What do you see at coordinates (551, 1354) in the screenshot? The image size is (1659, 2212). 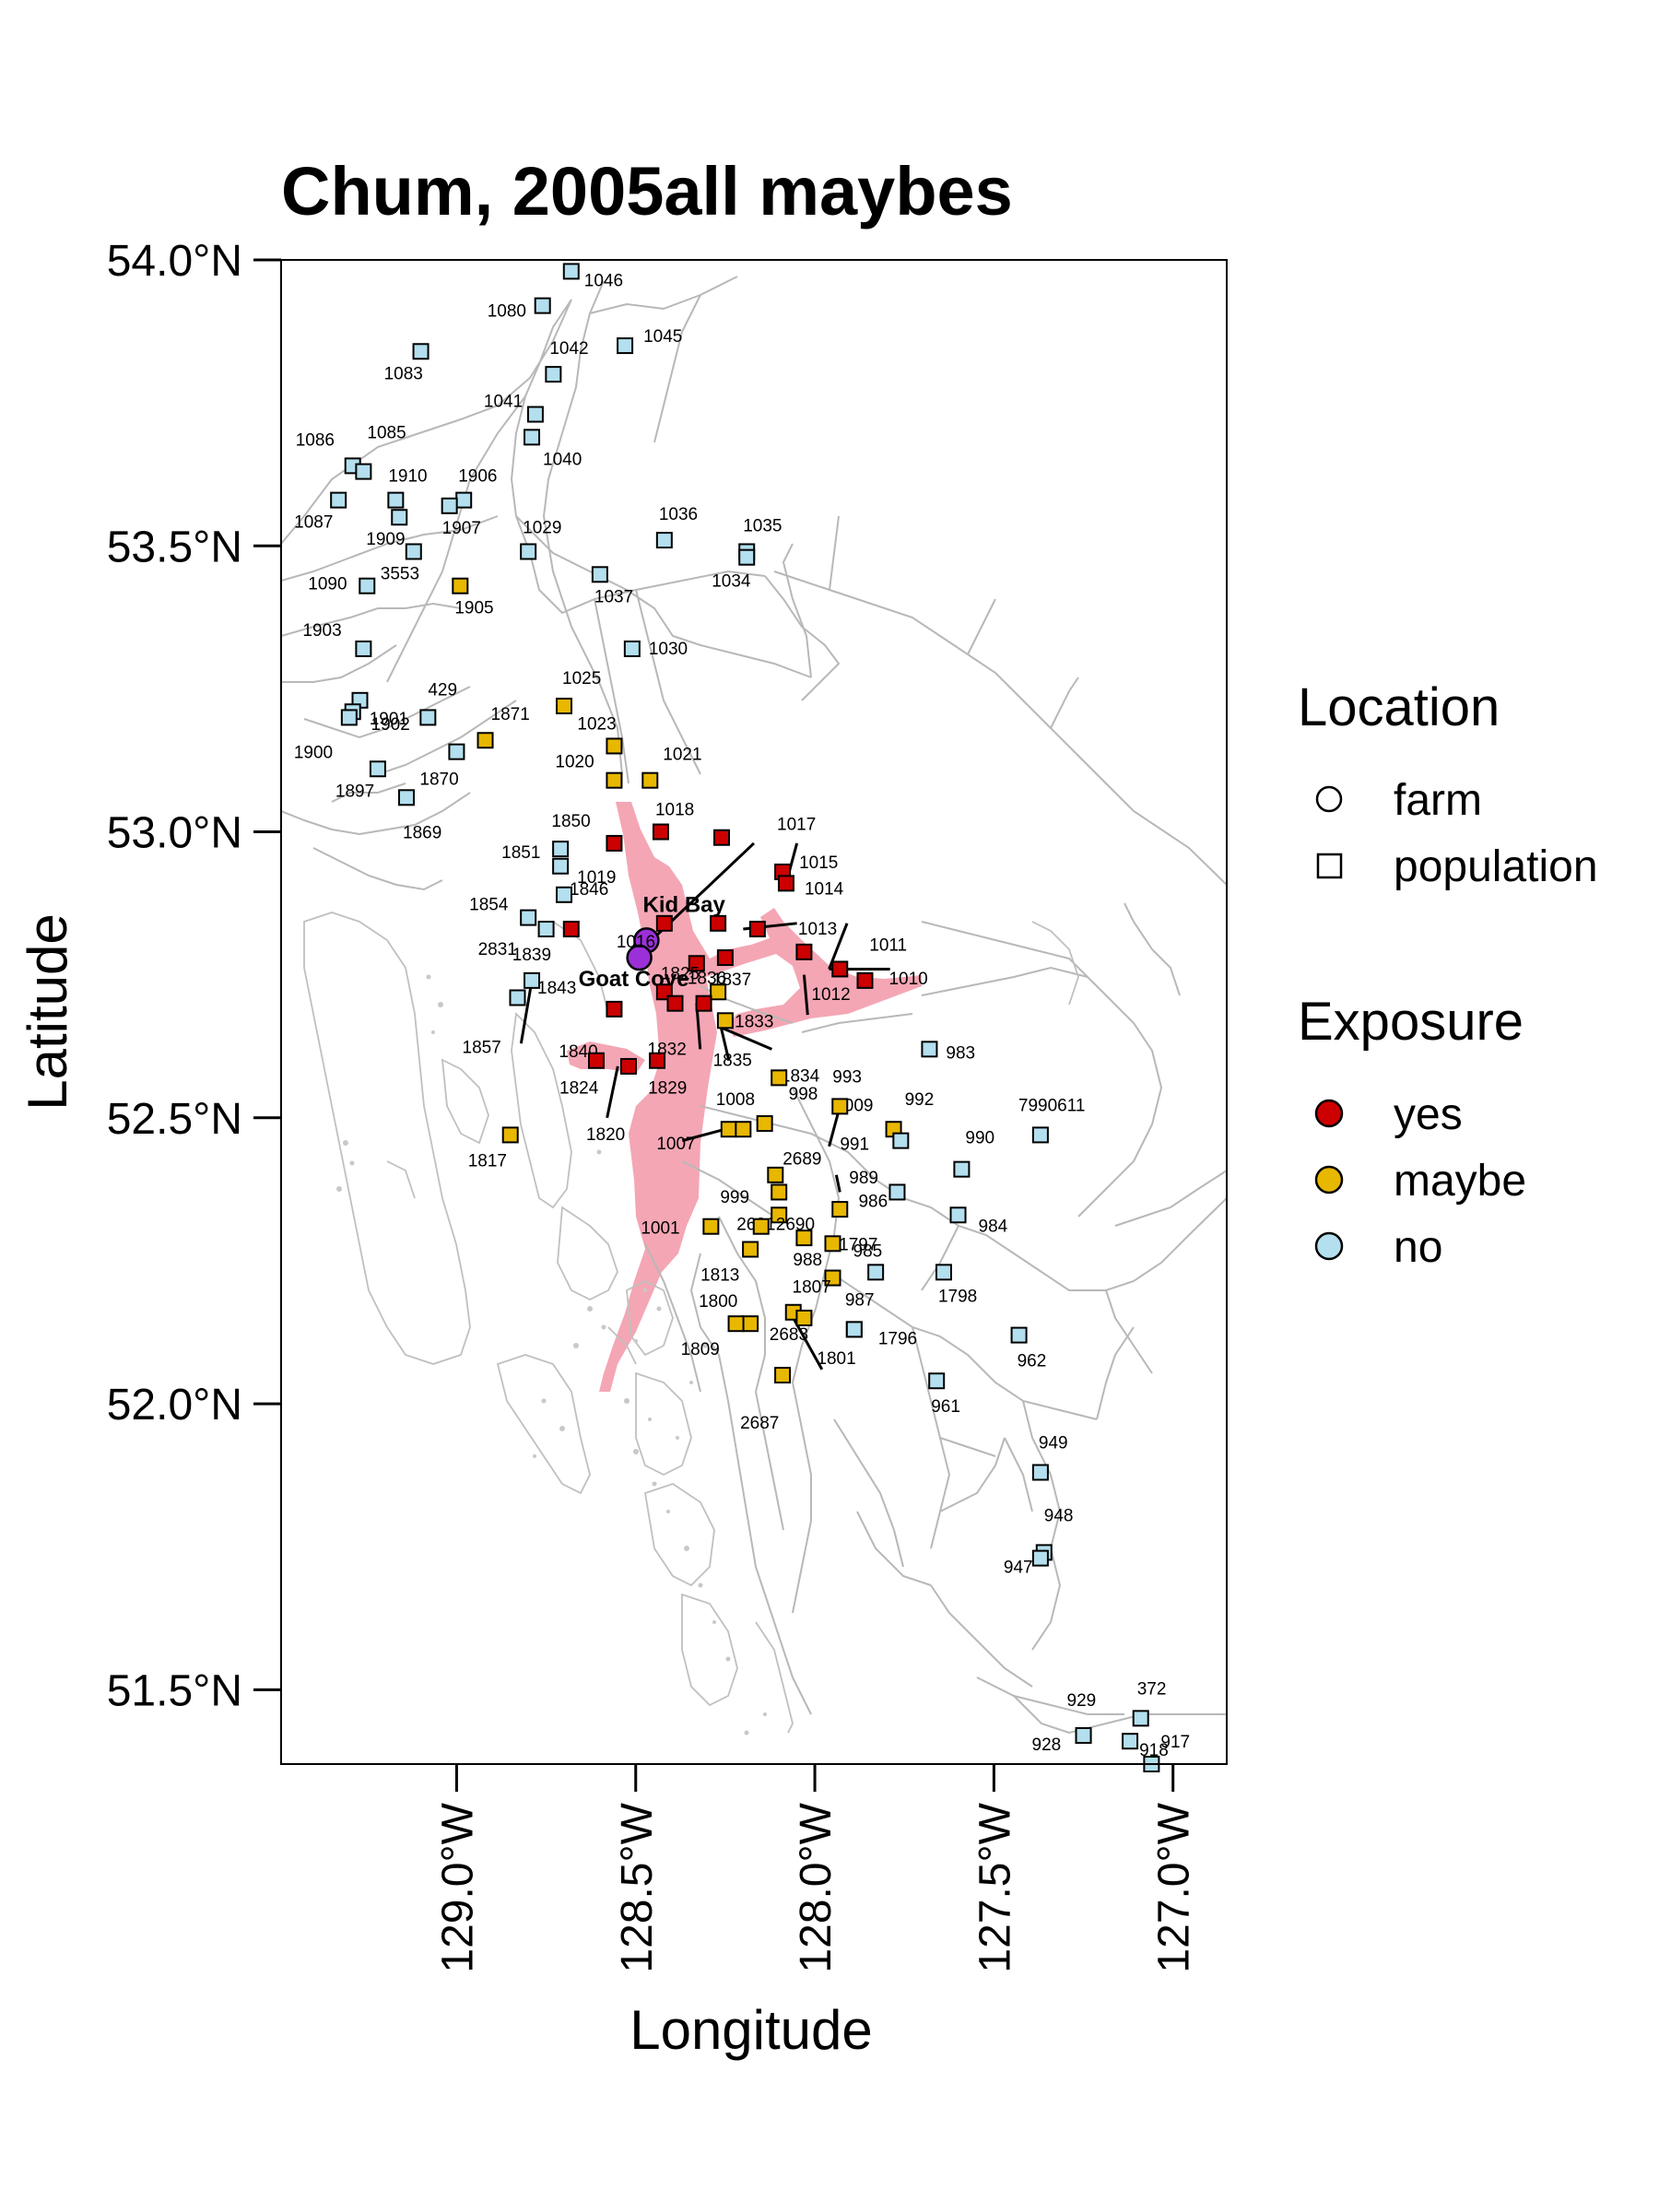 I see `small-islands` at bounding box center [551, 1354].